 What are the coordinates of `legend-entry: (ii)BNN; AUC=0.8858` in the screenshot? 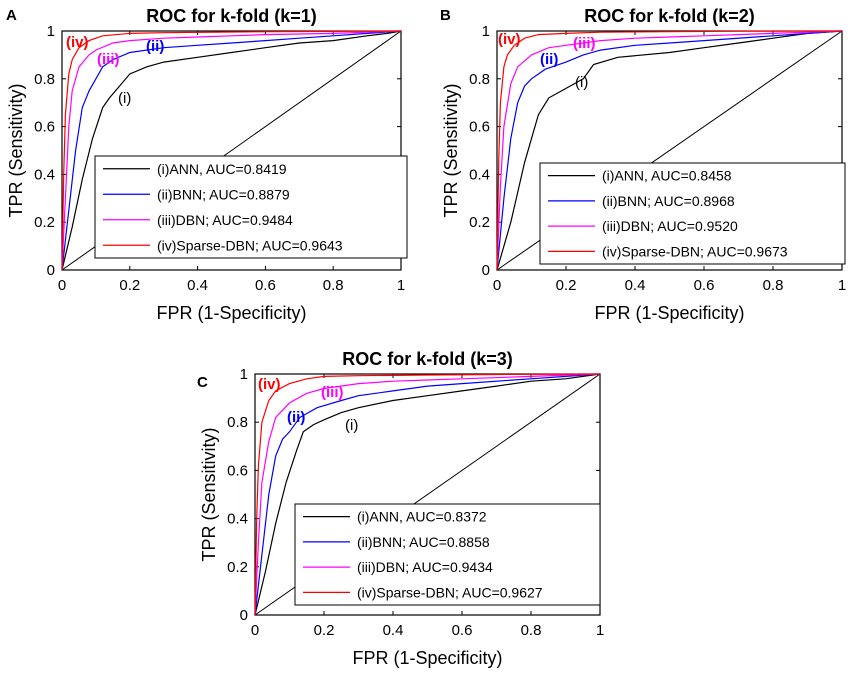 It's located at (423, 542).